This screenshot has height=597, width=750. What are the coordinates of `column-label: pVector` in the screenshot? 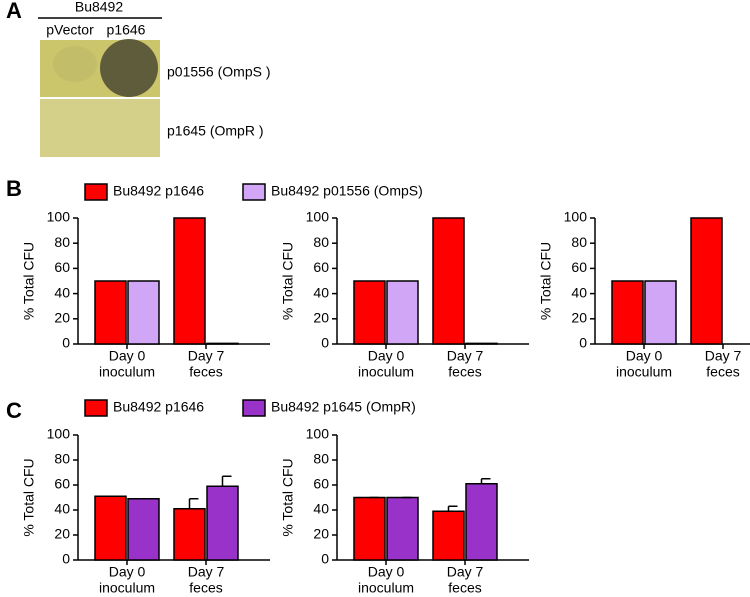 It's located at (70, 30).